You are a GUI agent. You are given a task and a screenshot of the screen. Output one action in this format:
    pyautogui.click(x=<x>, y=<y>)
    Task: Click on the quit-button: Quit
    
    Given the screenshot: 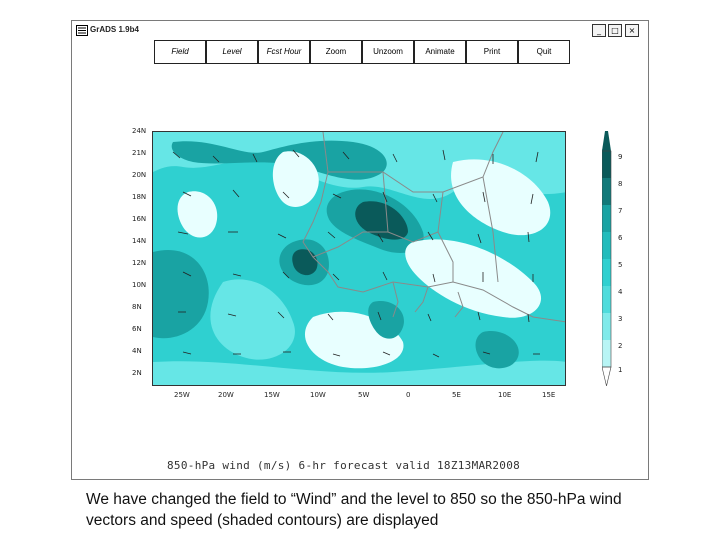 What is the action you would take?
    pyautogui.click(x=544, y=52)
    